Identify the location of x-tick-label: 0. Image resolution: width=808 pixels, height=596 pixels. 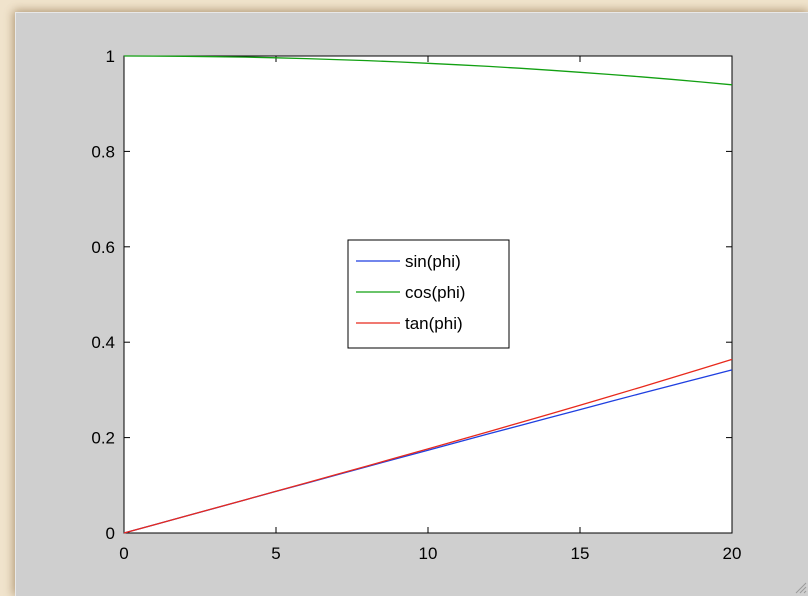
(123, 553).